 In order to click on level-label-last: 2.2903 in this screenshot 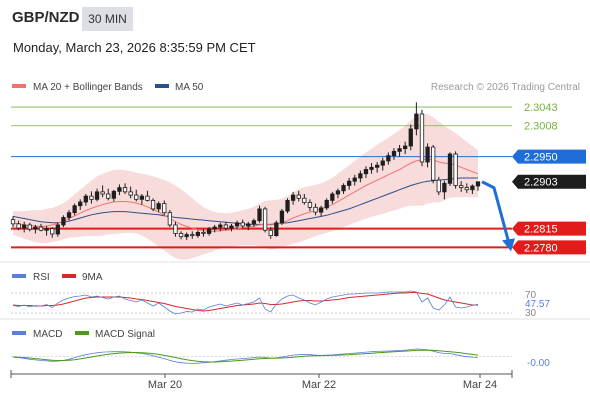, I will do `click(541, 183)`.